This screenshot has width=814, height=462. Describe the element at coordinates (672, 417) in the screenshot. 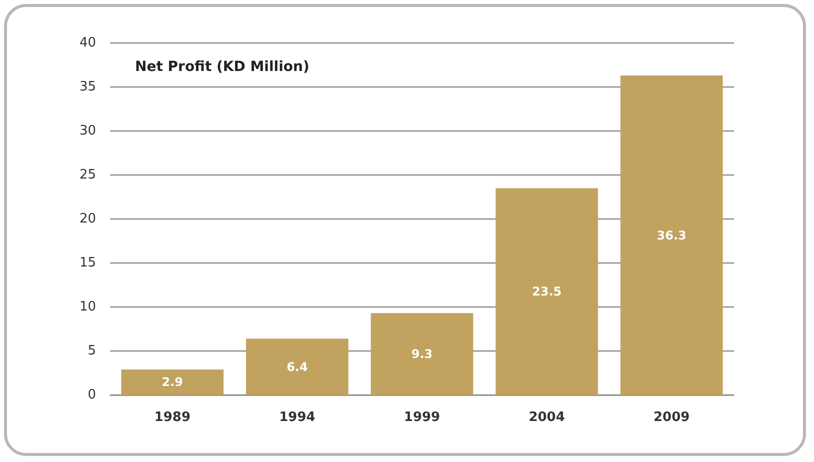

I see `x-tick-label: 2009` at that location.